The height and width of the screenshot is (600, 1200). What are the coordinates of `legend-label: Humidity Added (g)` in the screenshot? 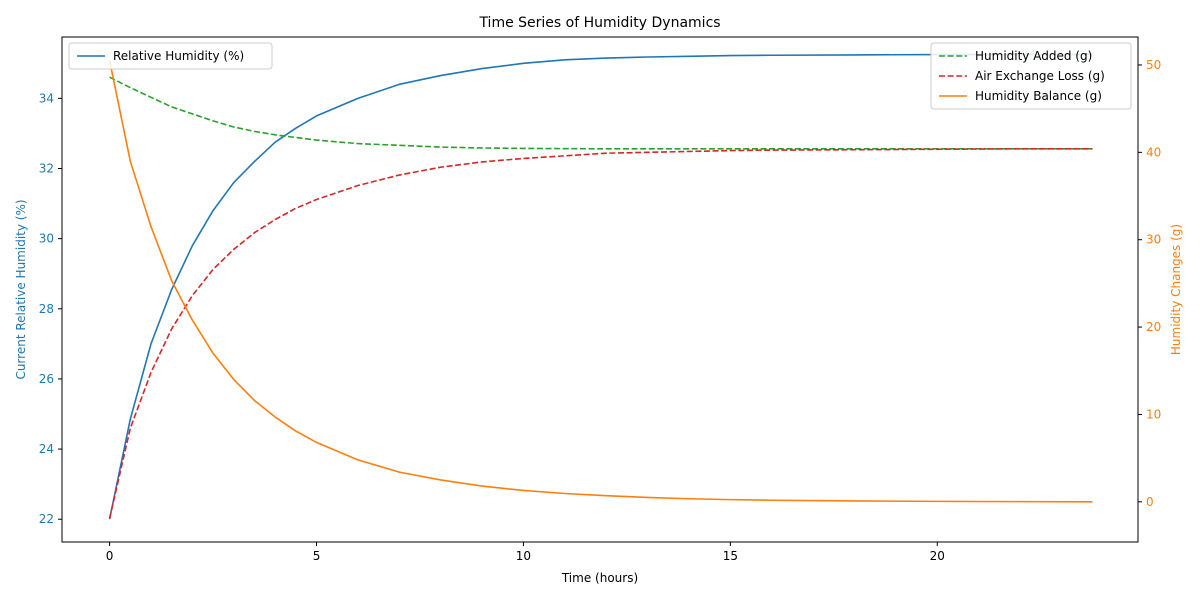 It's located at (1033, 56).